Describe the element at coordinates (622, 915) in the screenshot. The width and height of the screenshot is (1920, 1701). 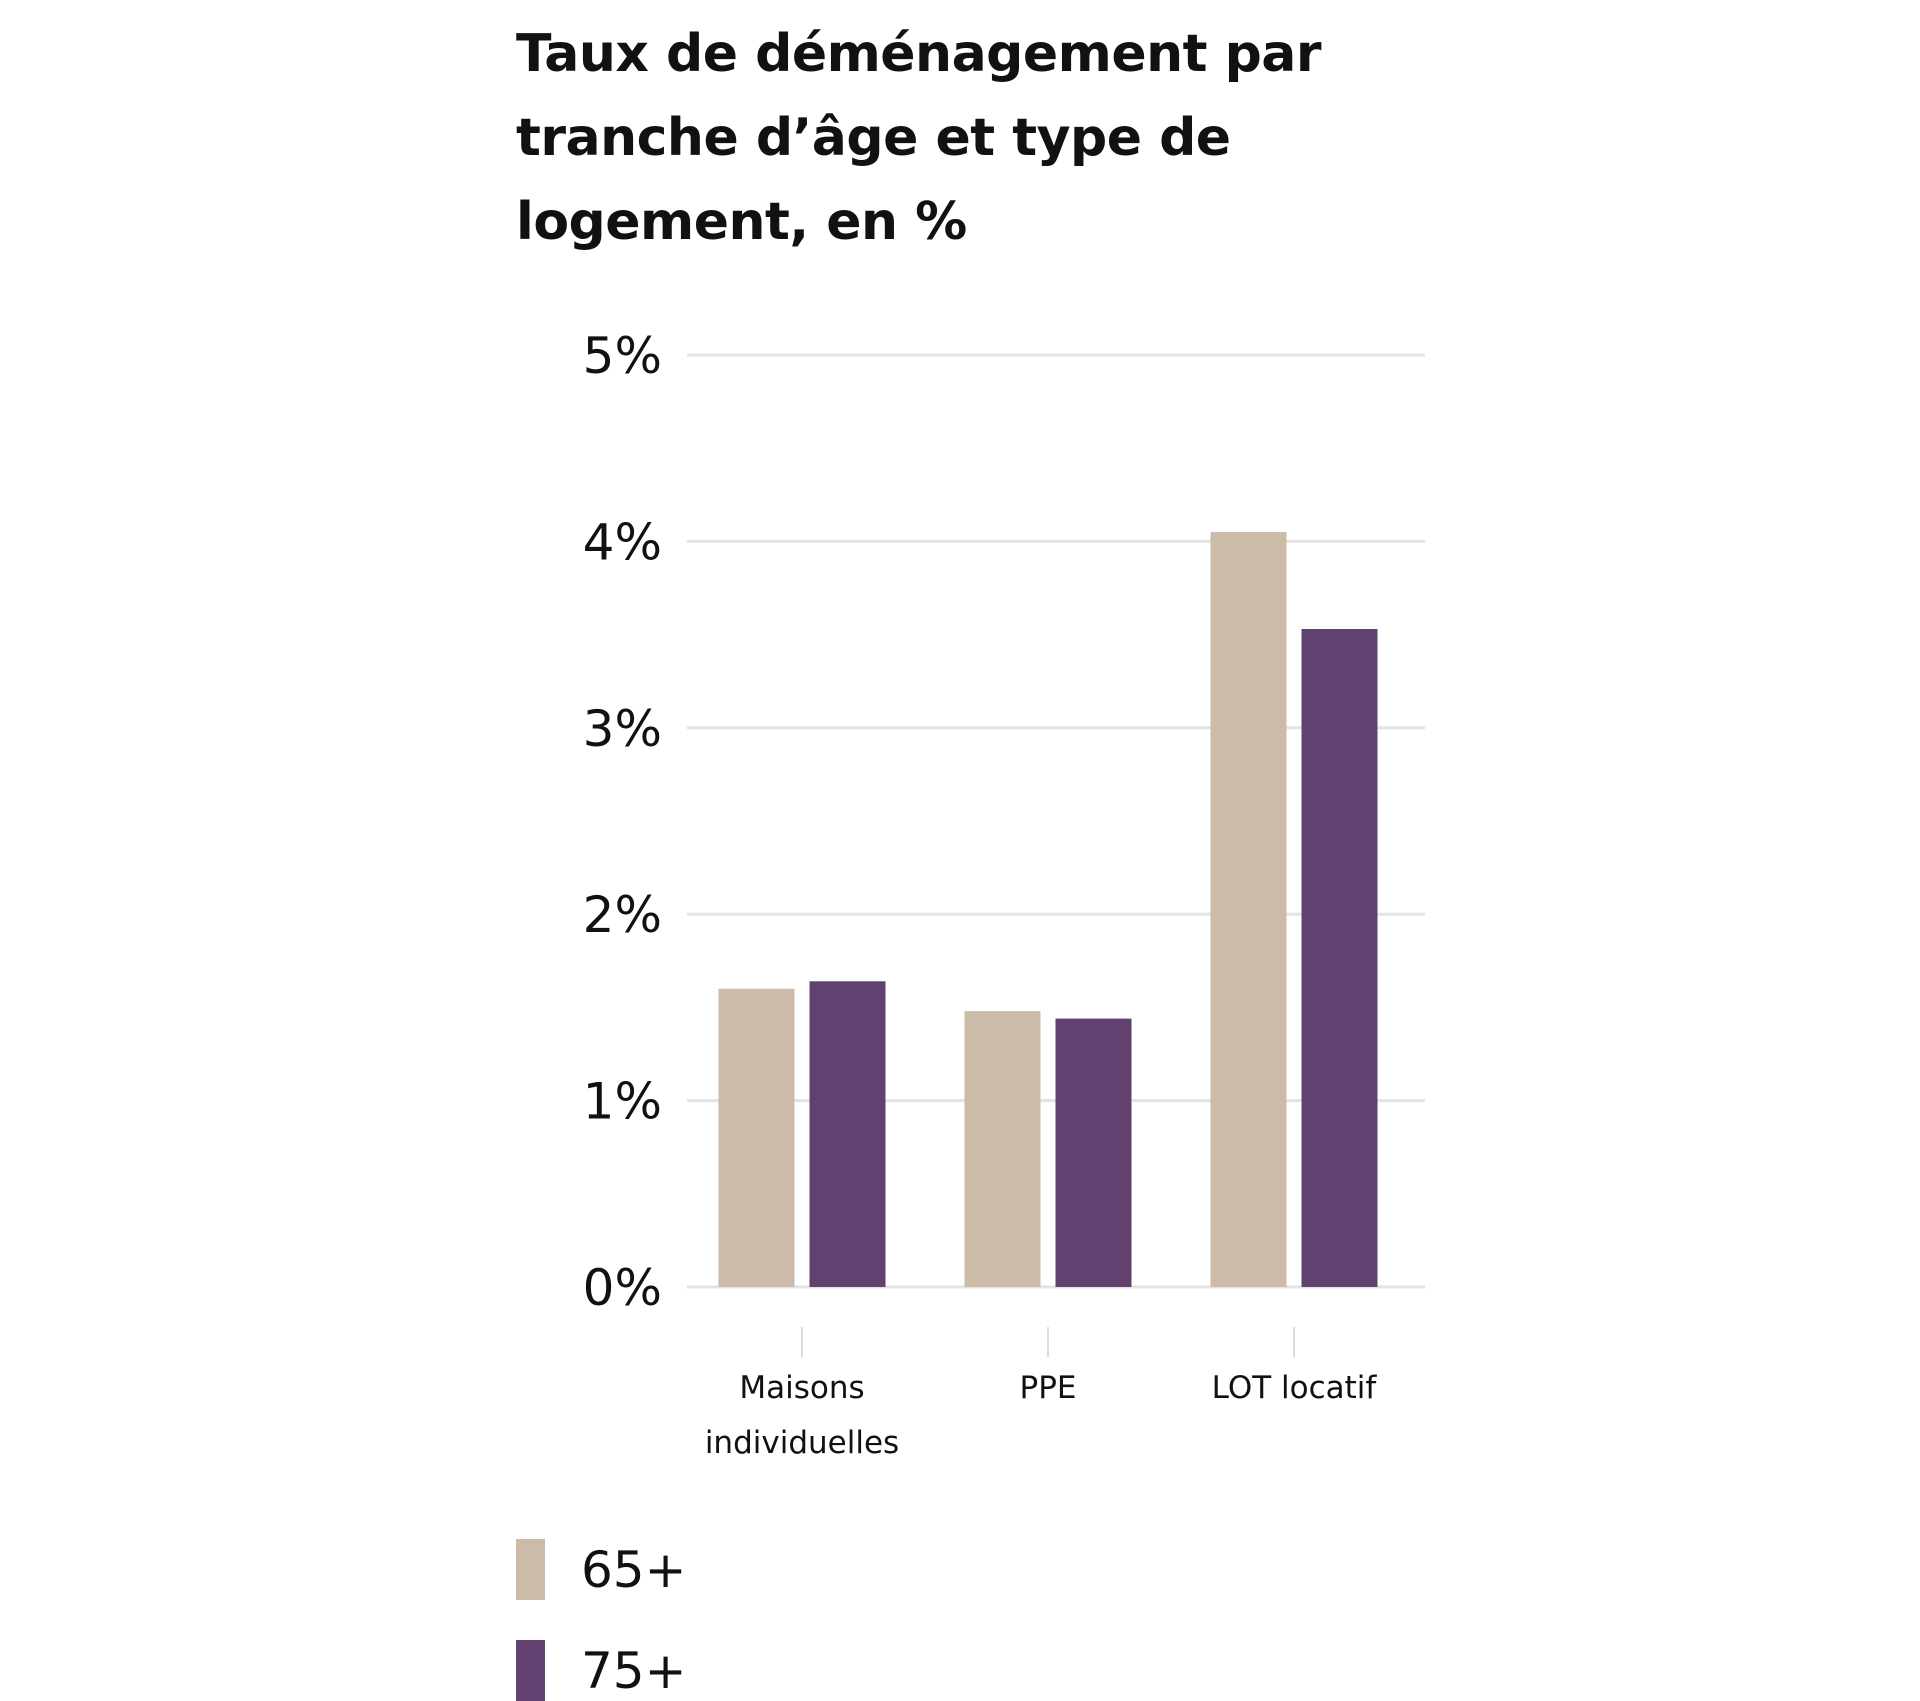
I see `y-tick-label: 2%` at that location.